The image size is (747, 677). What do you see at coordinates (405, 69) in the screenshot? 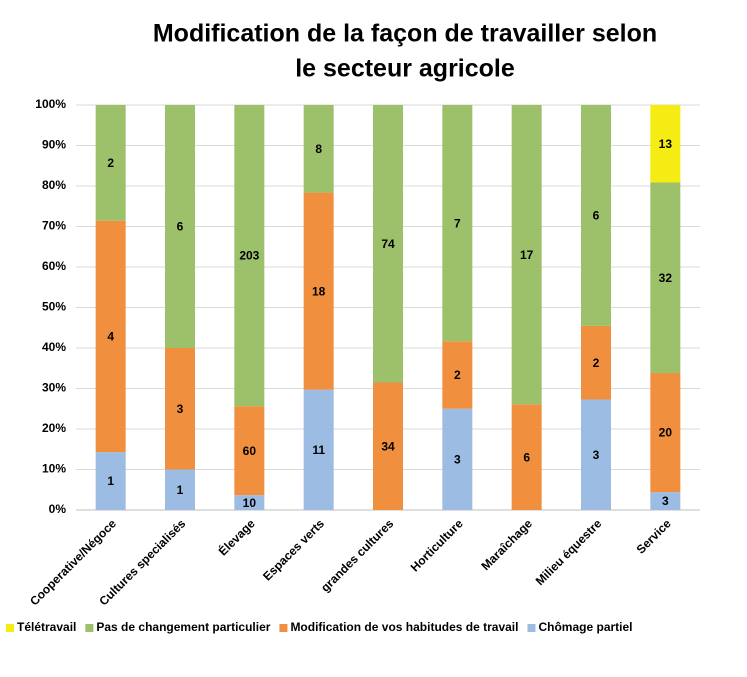
I see `chart-title: le secteur agricole` at bounding box center [405, 69].